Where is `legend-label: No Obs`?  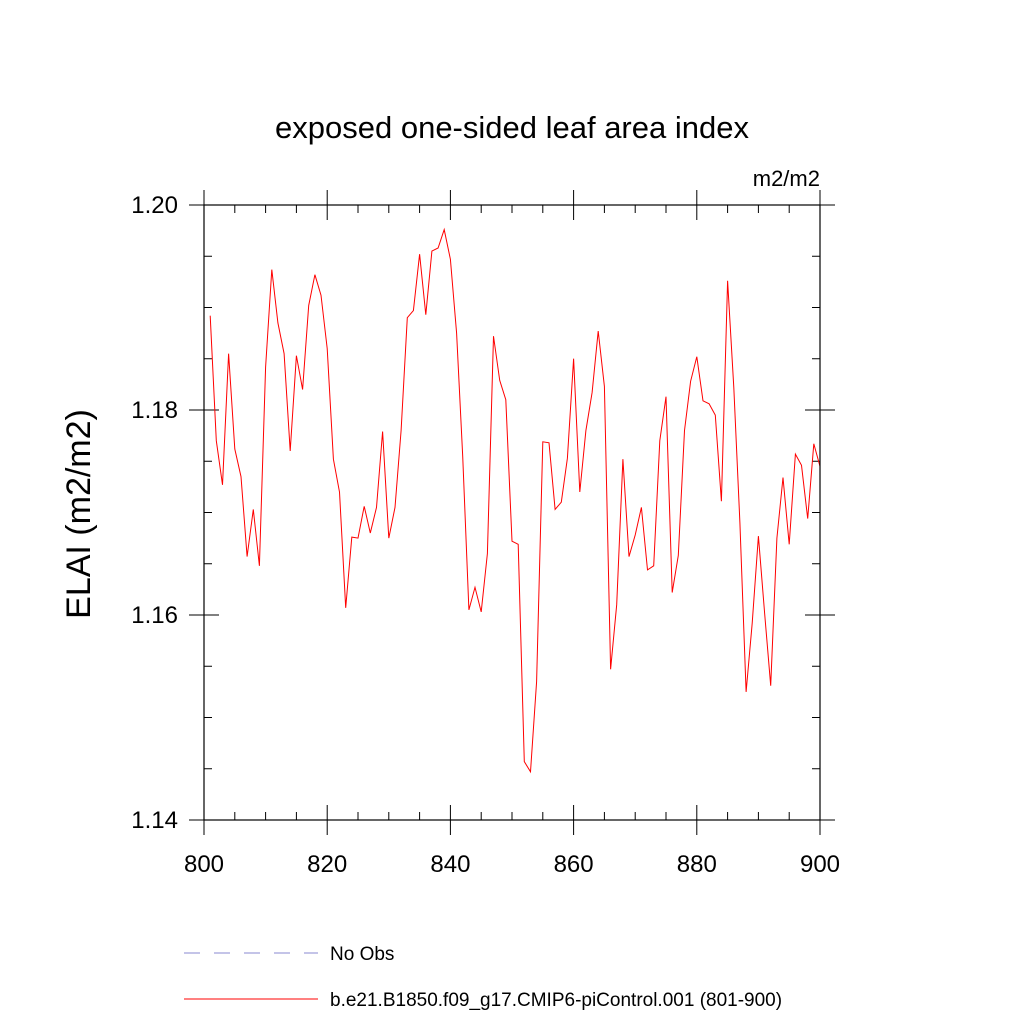
legend-label: No Obs is located at coordinates (362, 954).